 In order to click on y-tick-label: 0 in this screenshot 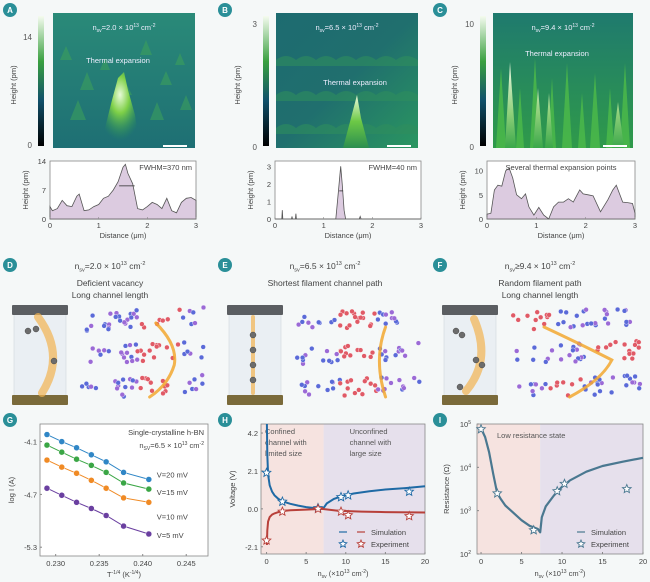, I will do `click(481, 219)`.